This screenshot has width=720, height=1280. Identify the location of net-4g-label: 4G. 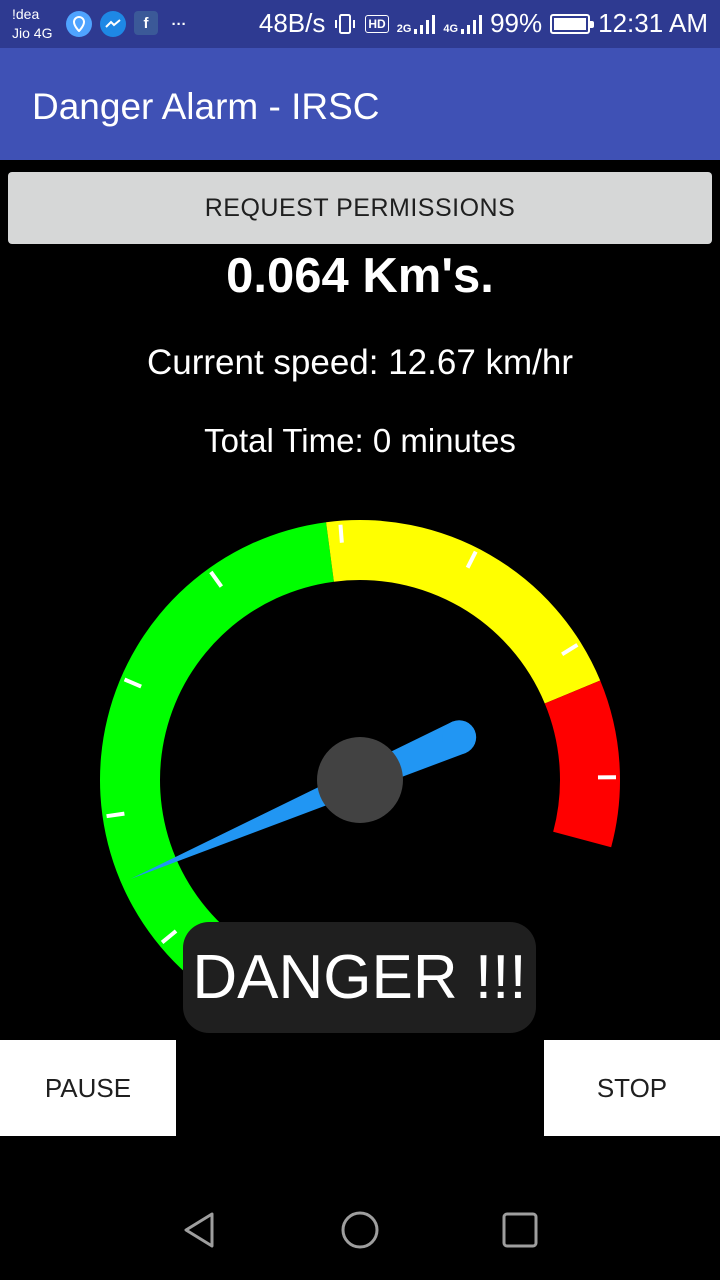
(451, 28).